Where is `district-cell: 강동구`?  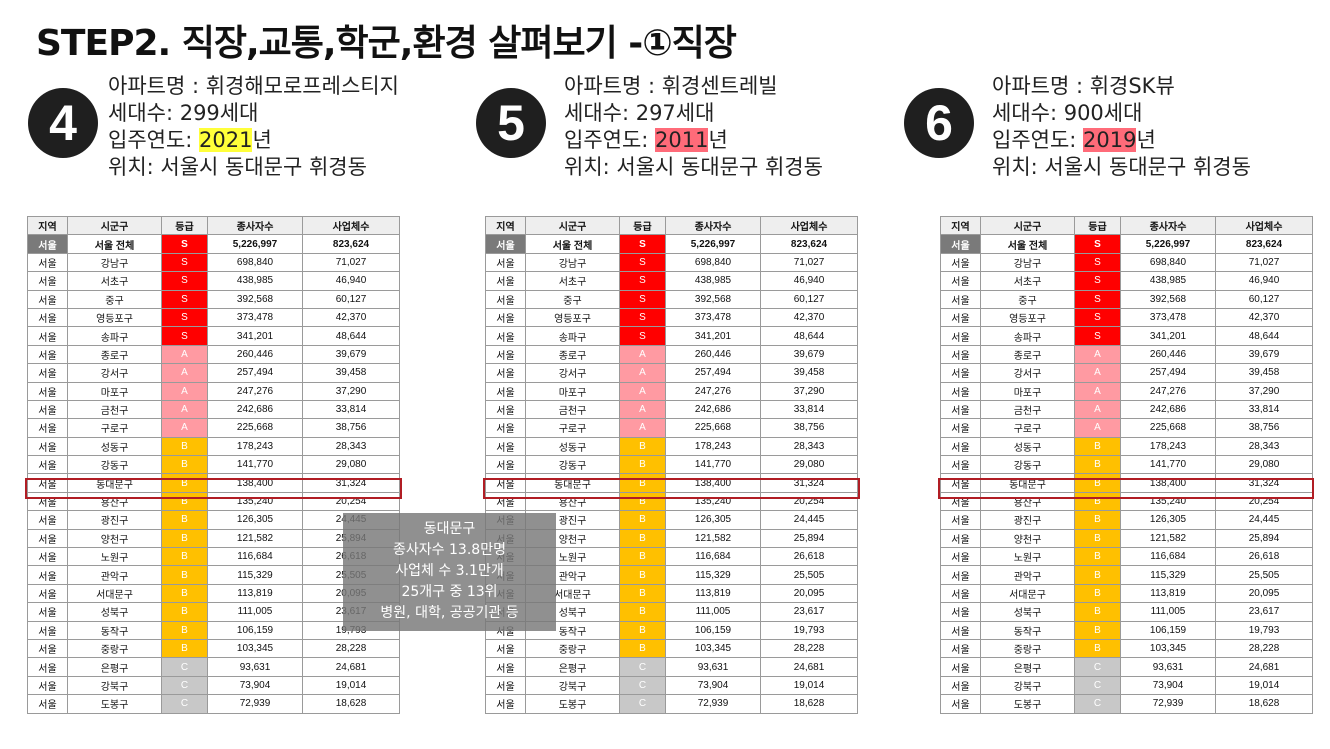
district-cell: 강동구 is located at coordinates (572, 465).